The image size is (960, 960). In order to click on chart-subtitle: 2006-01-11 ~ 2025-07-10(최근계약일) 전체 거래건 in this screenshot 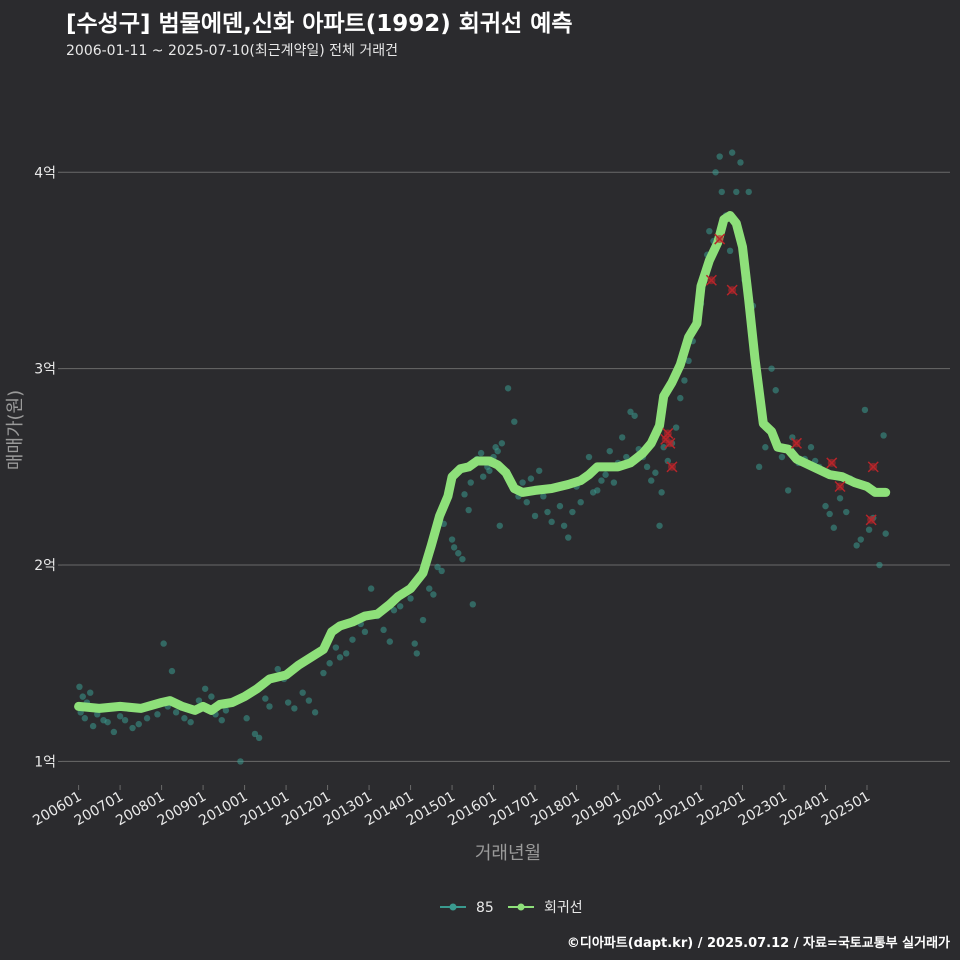, I will do `click(232, 51)`.